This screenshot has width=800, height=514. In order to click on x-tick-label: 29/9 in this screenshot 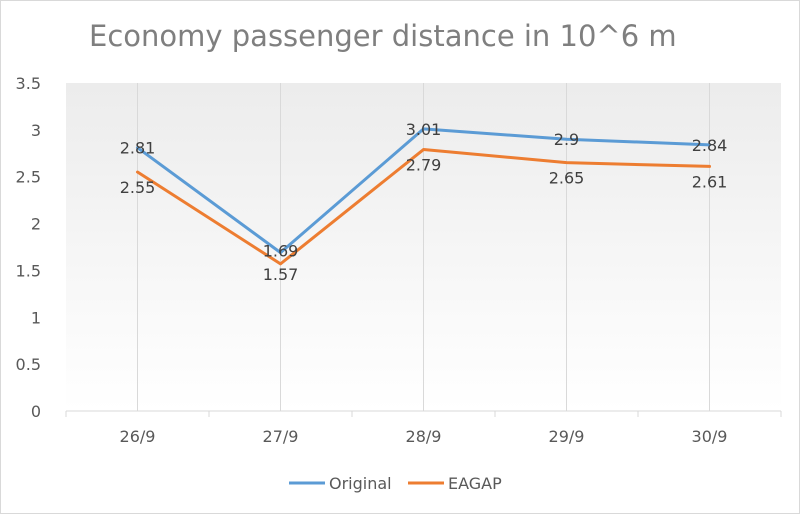, I will do `click(567, 436)`.